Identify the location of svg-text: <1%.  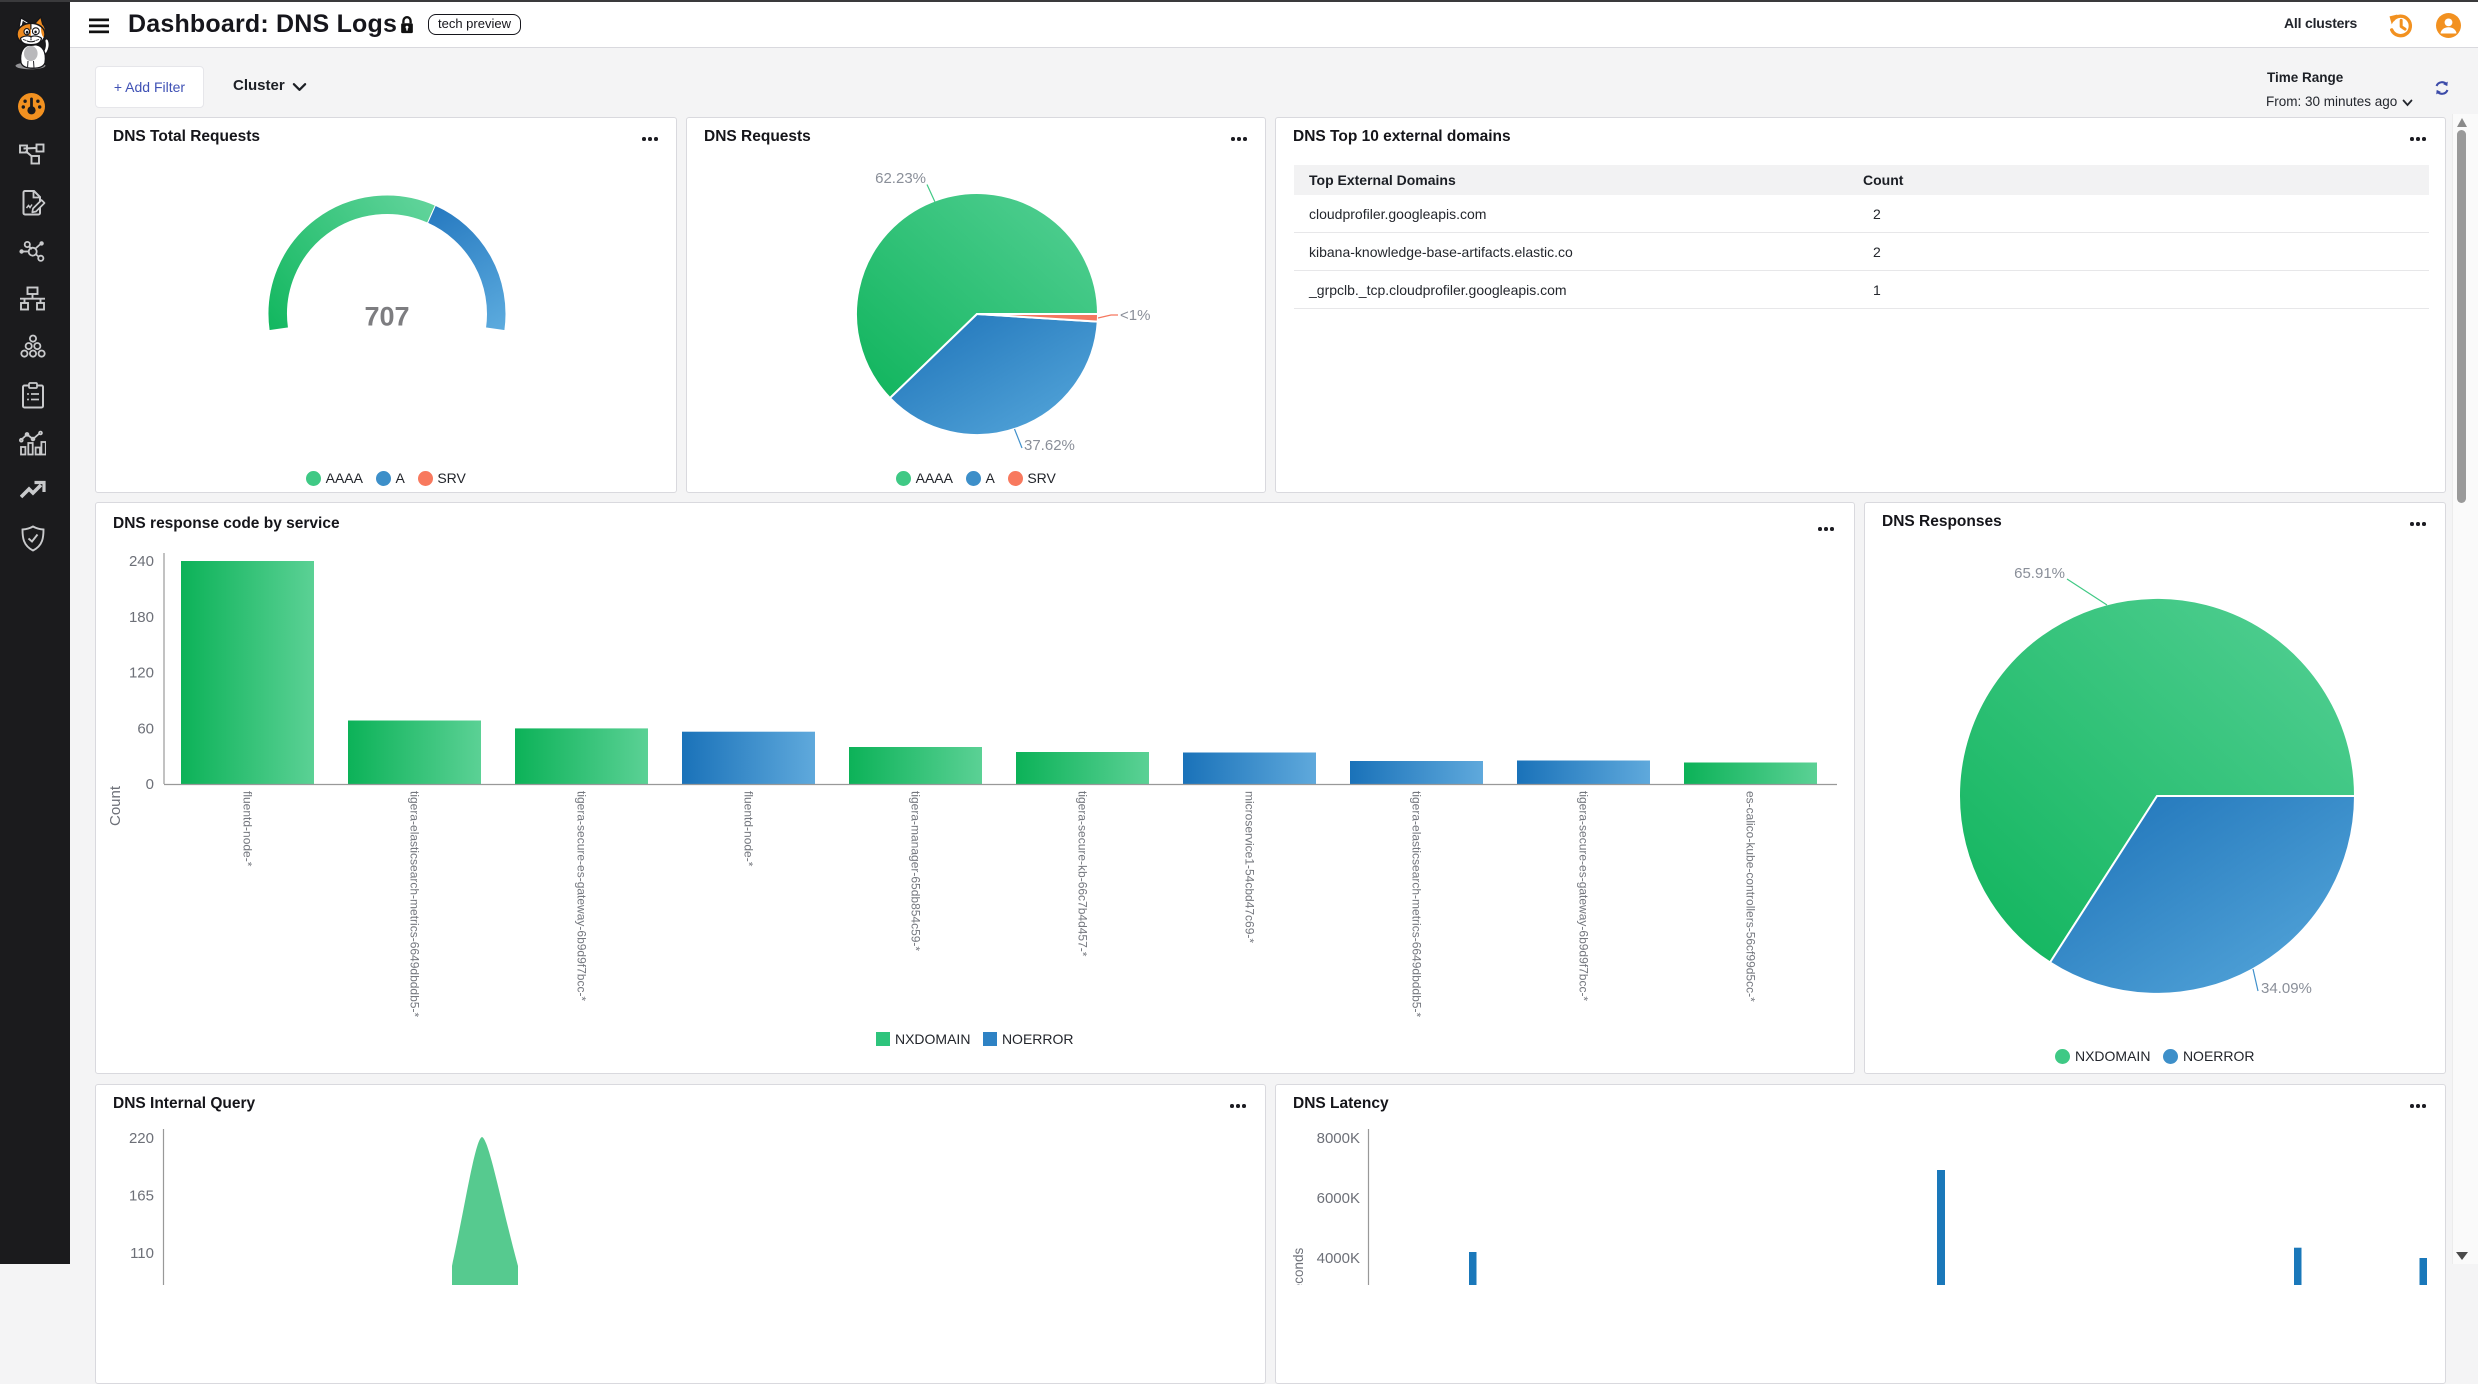
(1135, 315).